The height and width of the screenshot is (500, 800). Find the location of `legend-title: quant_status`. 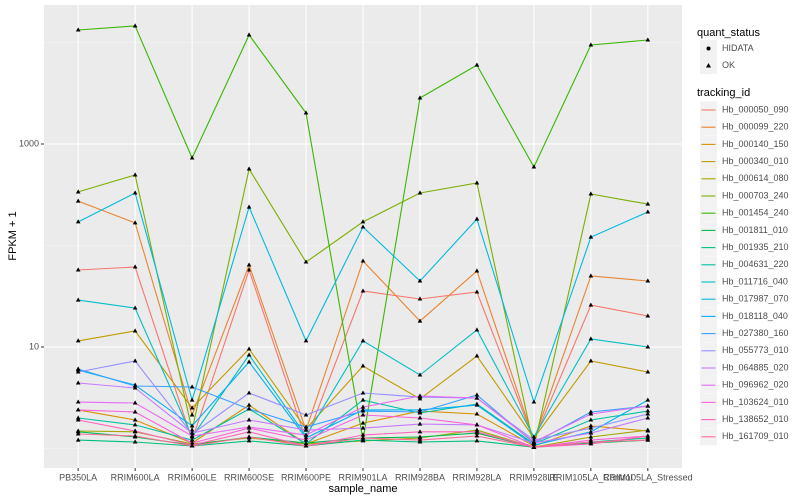

legend-title: quant_status is located at coordinates (728, 33).